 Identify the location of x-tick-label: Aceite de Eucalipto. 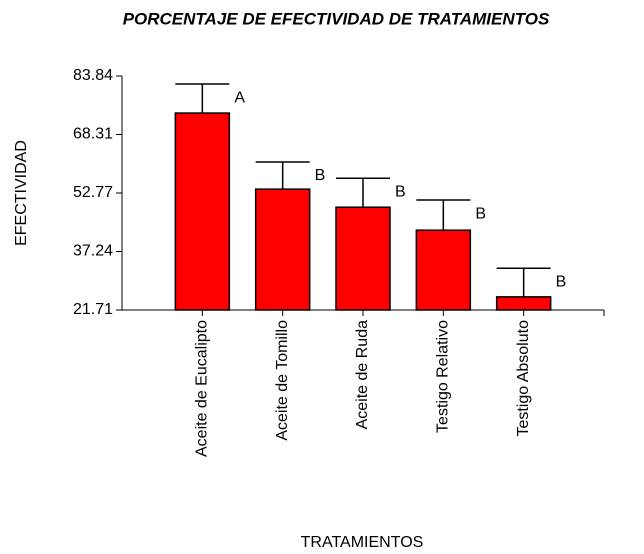
(202, 388).